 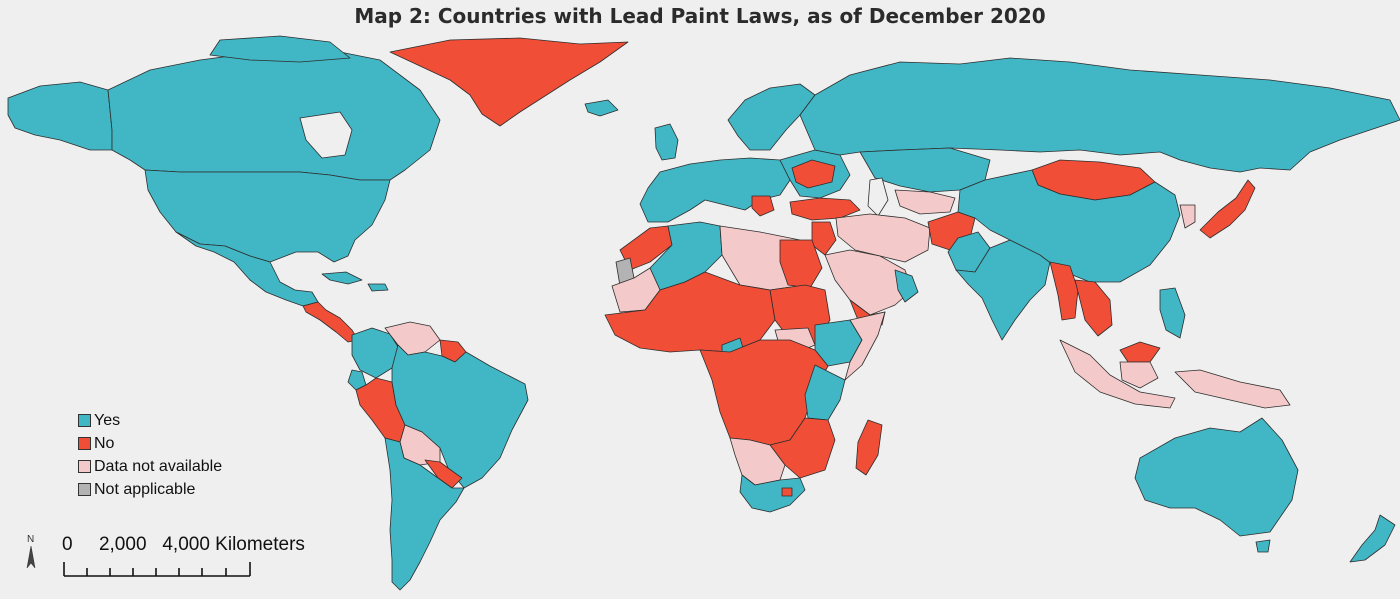 I want to click on region-thailand-laos-vietnam, so click(x=1093, y=308).